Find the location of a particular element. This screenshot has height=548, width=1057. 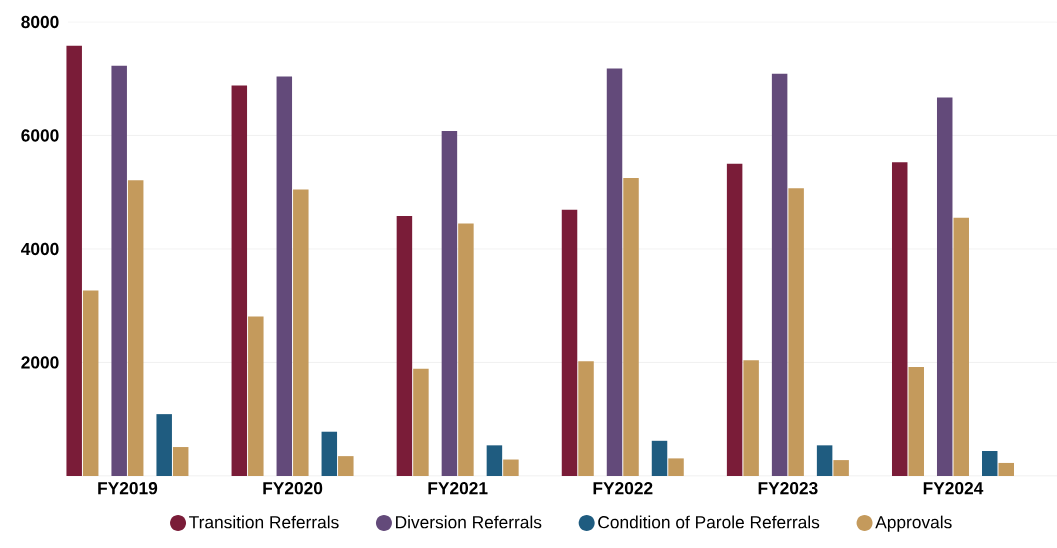

legend-label: Condition of Parole Referrals is located at coordinates (709, 522).